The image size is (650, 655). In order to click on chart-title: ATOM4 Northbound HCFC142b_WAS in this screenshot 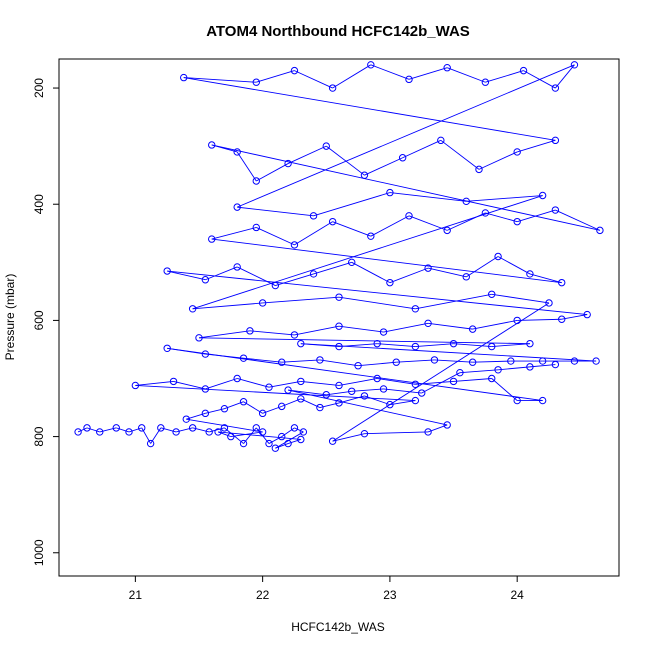, I will do `click(338, 31)`.